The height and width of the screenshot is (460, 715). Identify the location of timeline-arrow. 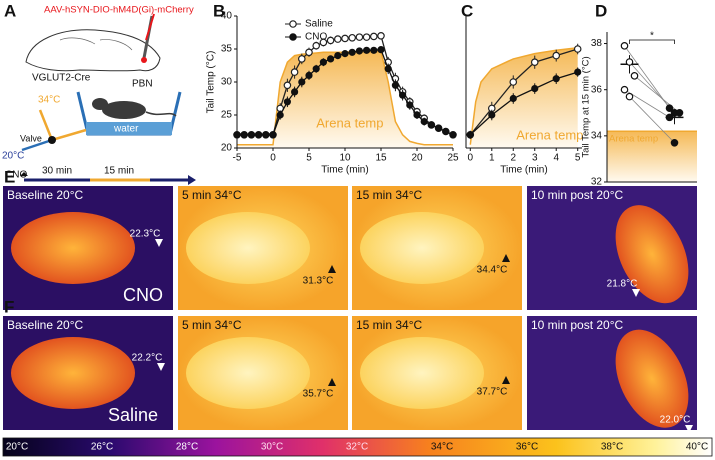
(192, 180).